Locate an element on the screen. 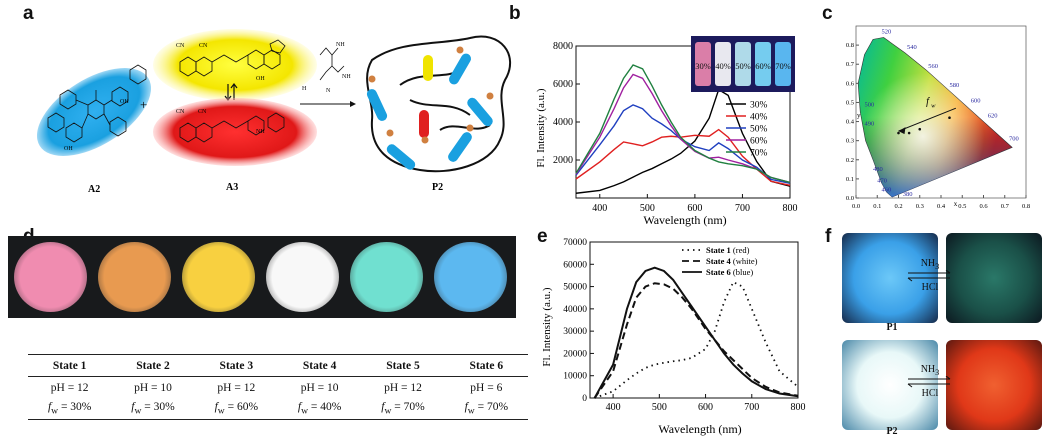  chart-c-xtick-label: 0.7 is located at coordinates (1005, 206).